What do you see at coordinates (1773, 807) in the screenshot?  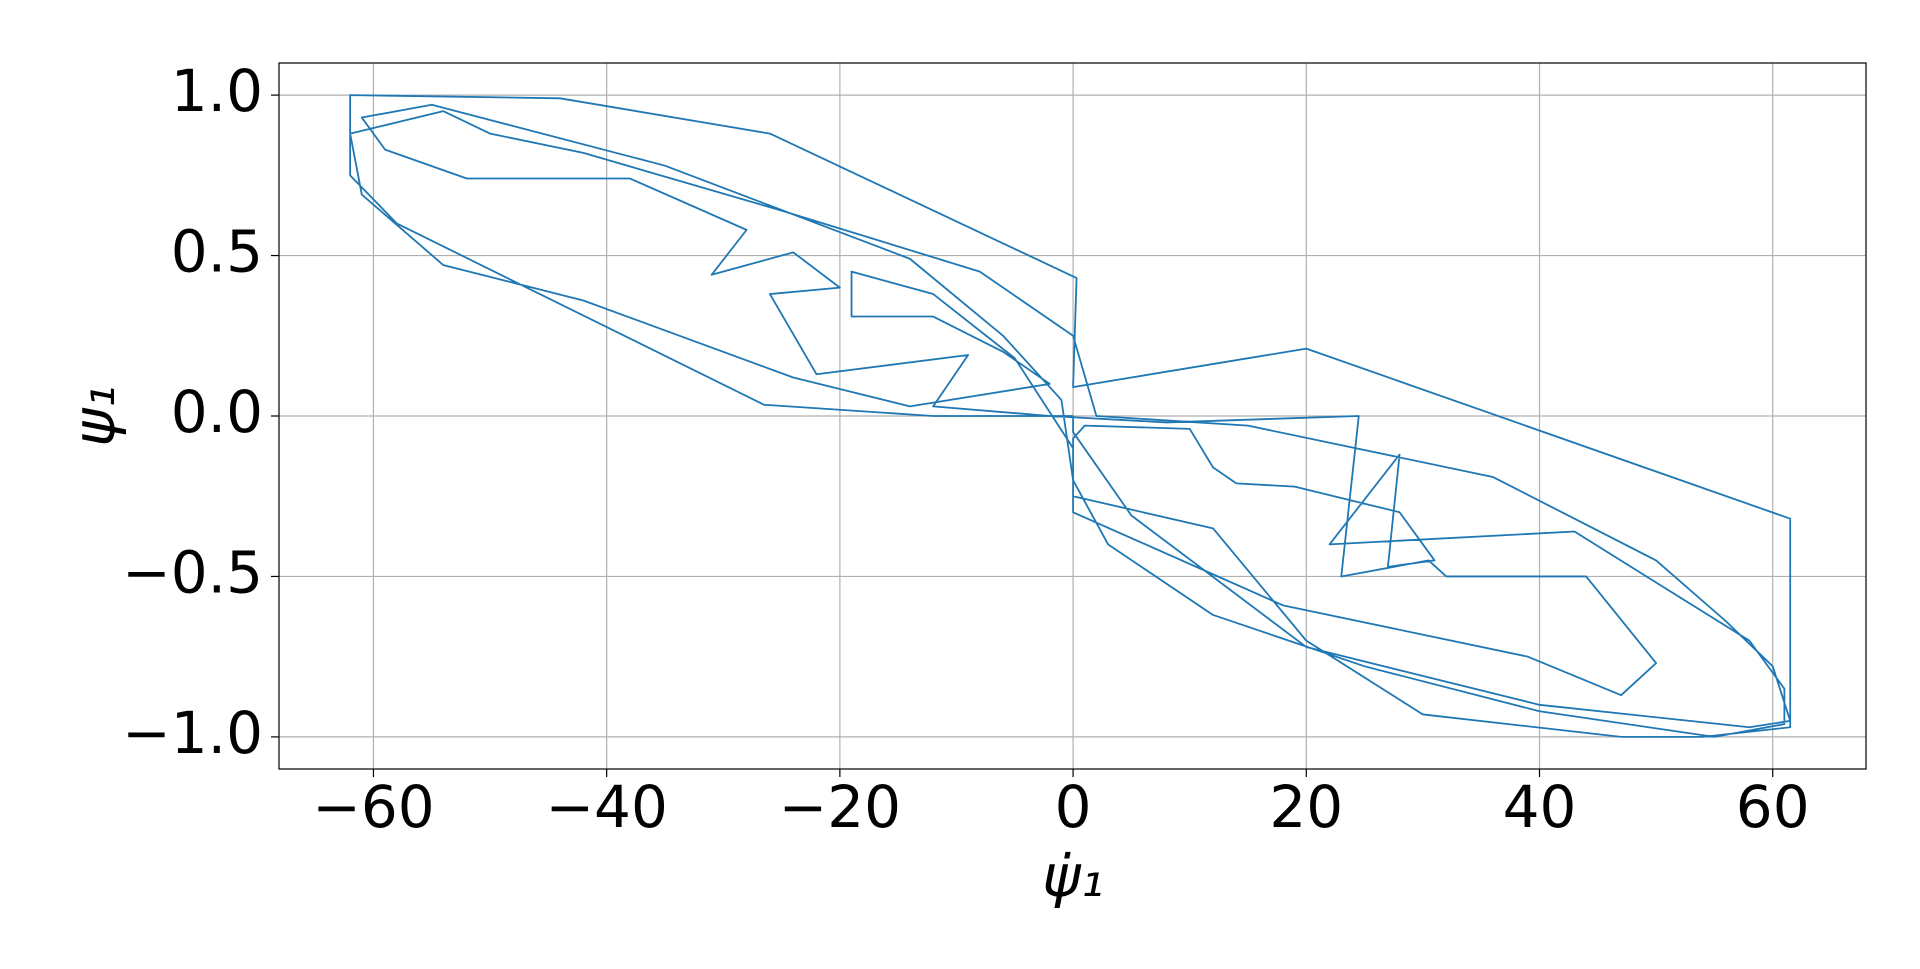 I see `x-tick-label: 60` at bounding box center [1773, 807].